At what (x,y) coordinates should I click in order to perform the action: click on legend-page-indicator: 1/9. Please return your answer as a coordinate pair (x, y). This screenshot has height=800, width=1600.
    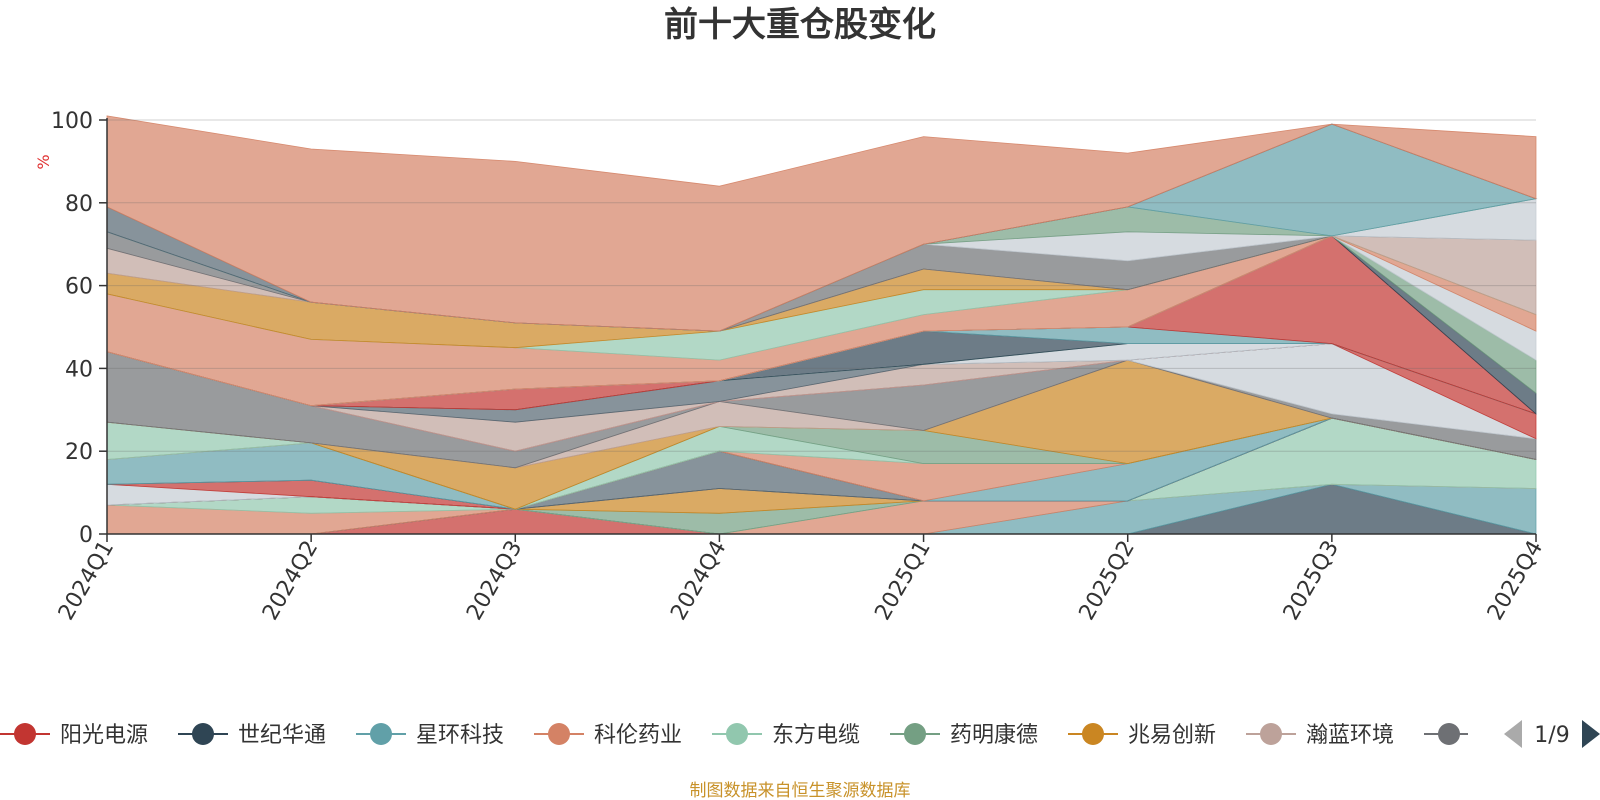
    Looking at the image, I should click on (1551, 735).